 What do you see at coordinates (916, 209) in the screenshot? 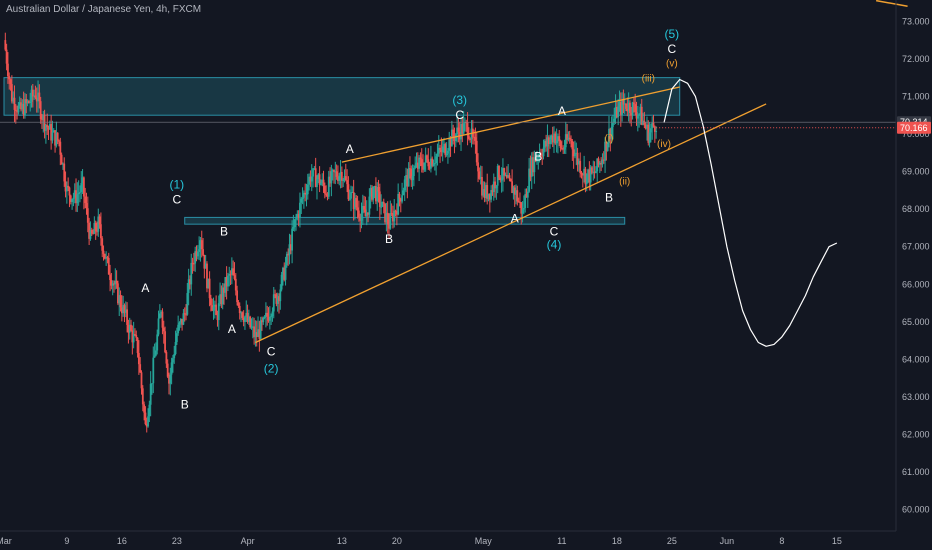
I see `y-tick-label: 68.000` at bounding box center [916, 209].